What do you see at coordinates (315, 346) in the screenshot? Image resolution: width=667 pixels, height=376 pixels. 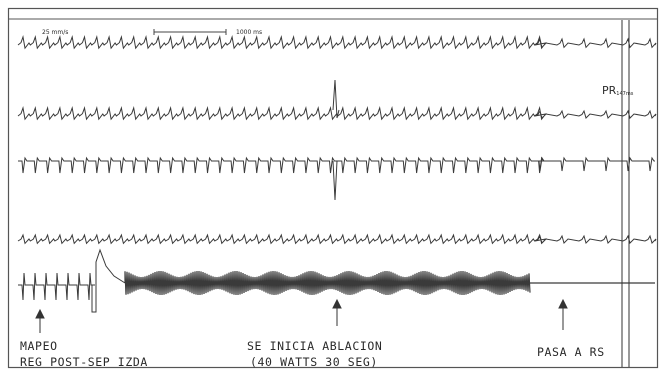 I see `ablation-label-1: SE INICIA ABLACION` at bounding box center [315, 346].